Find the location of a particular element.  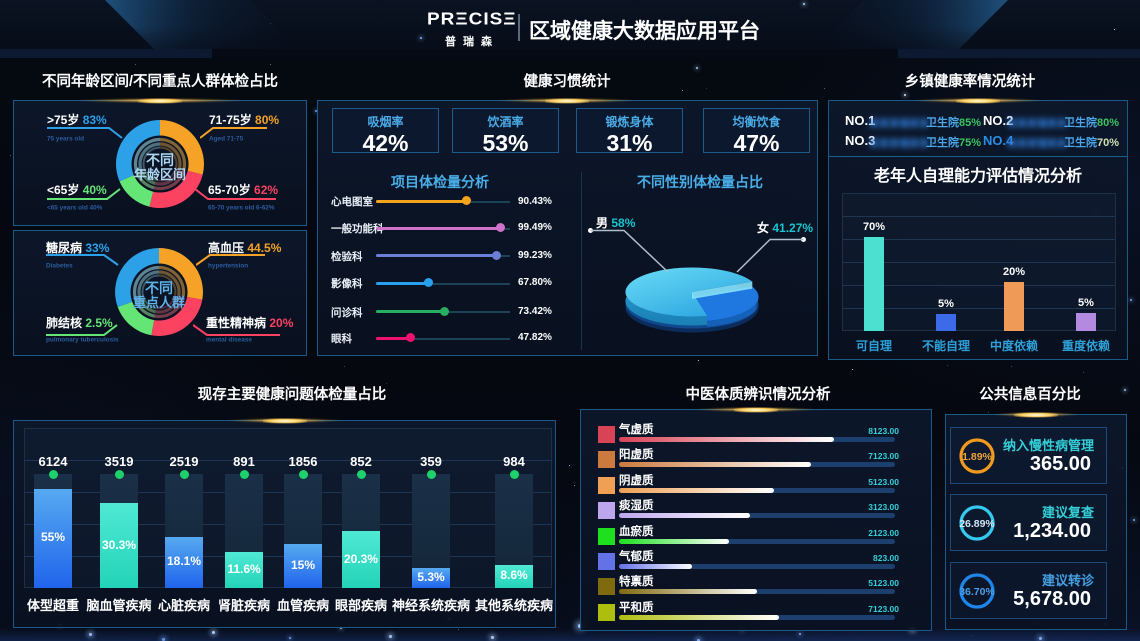

svg-text: 26.89% is located at coordinates (977, 524).